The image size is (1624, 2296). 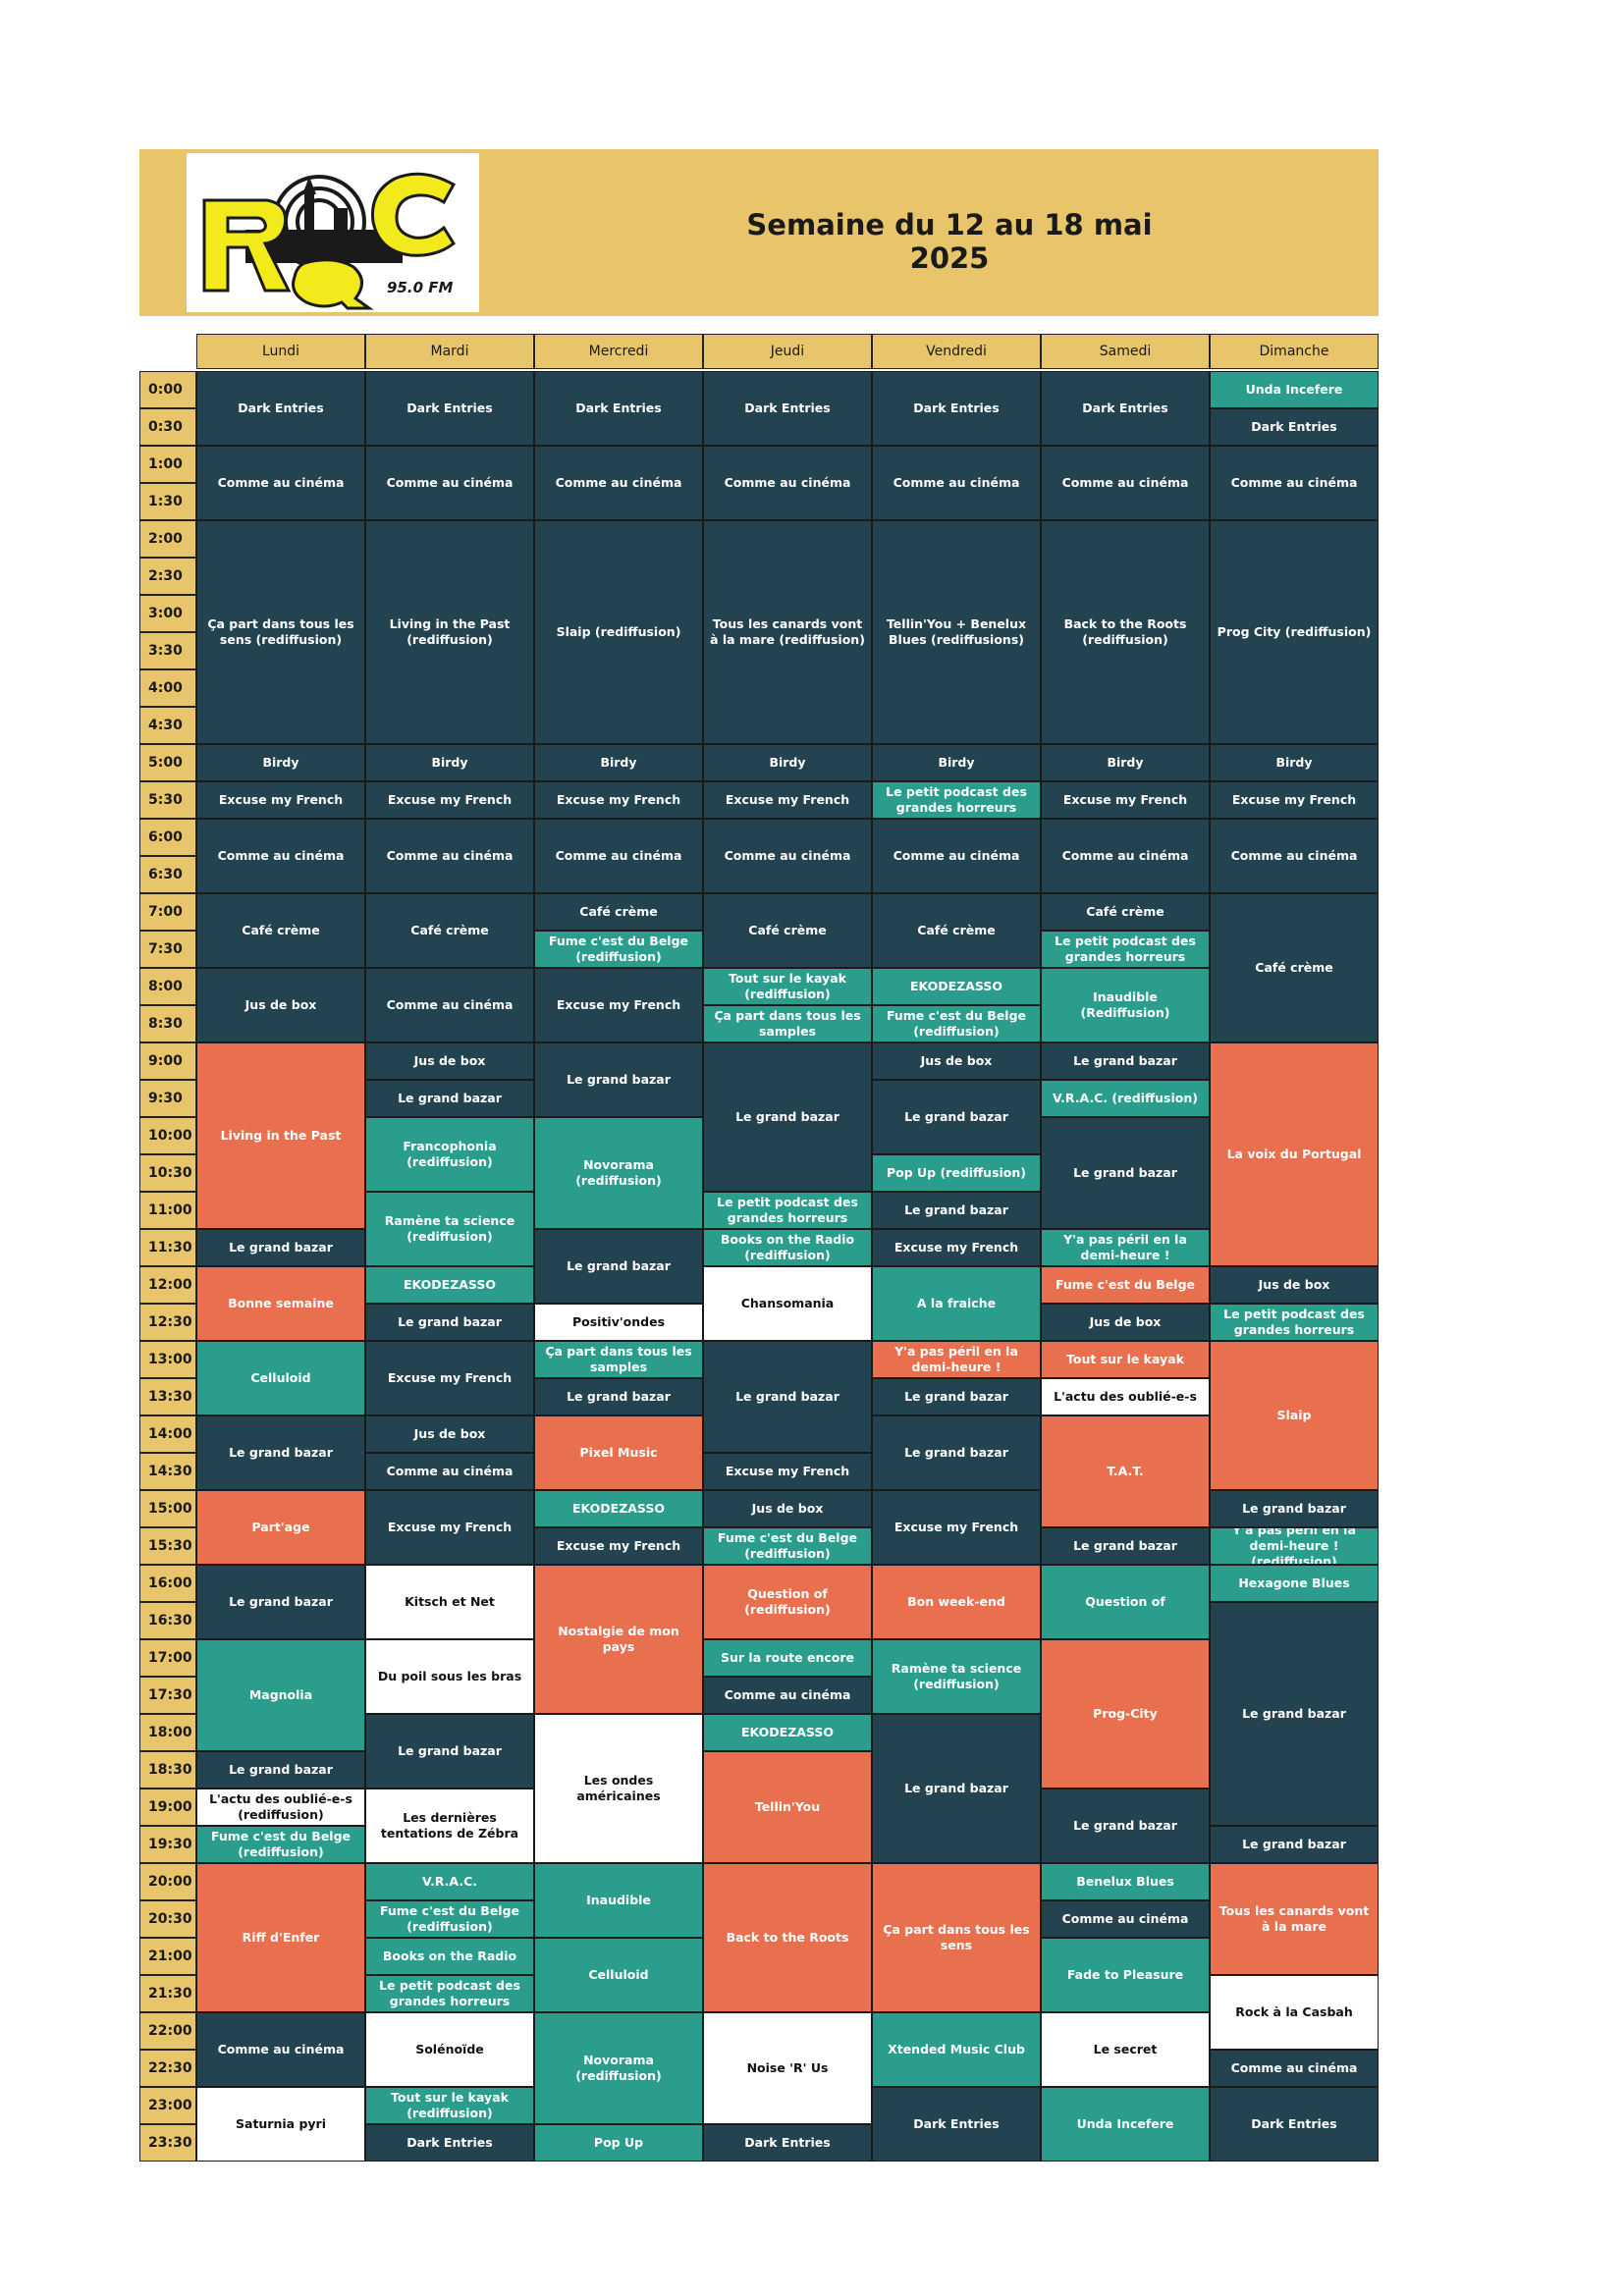 I want to click on program-cell: Ça part dans tous les sens (rediffusion), so click(x=280, y=632).